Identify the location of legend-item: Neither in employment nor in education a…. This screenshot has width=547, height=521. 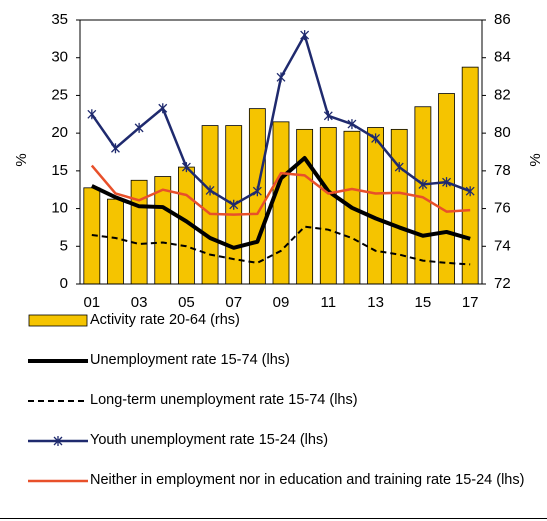
(285, 492).